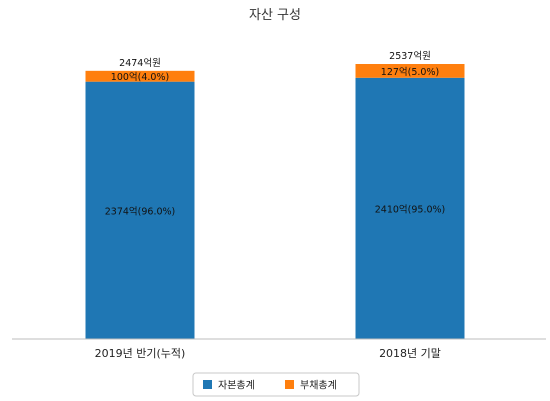 Image resolution: width=550 pixels, height=401 pixels. Describe the element at coordinates (268, 353) in the screenshot. I see `x-axis-tick-labels: 2019년 반기(누적) 2018년 기말` at that location.